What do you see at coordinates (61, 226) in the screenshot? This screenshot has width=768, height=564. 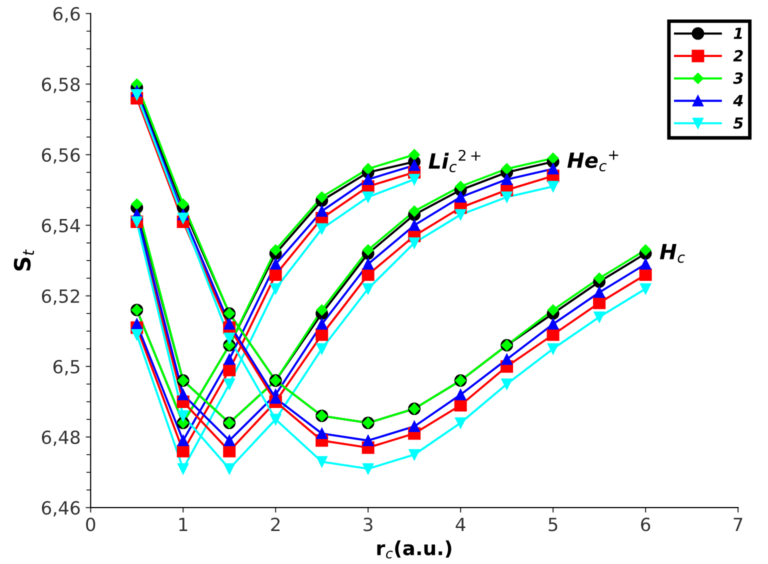 I see `y-tick-label: 6,54` at bounding box center [61, 226].